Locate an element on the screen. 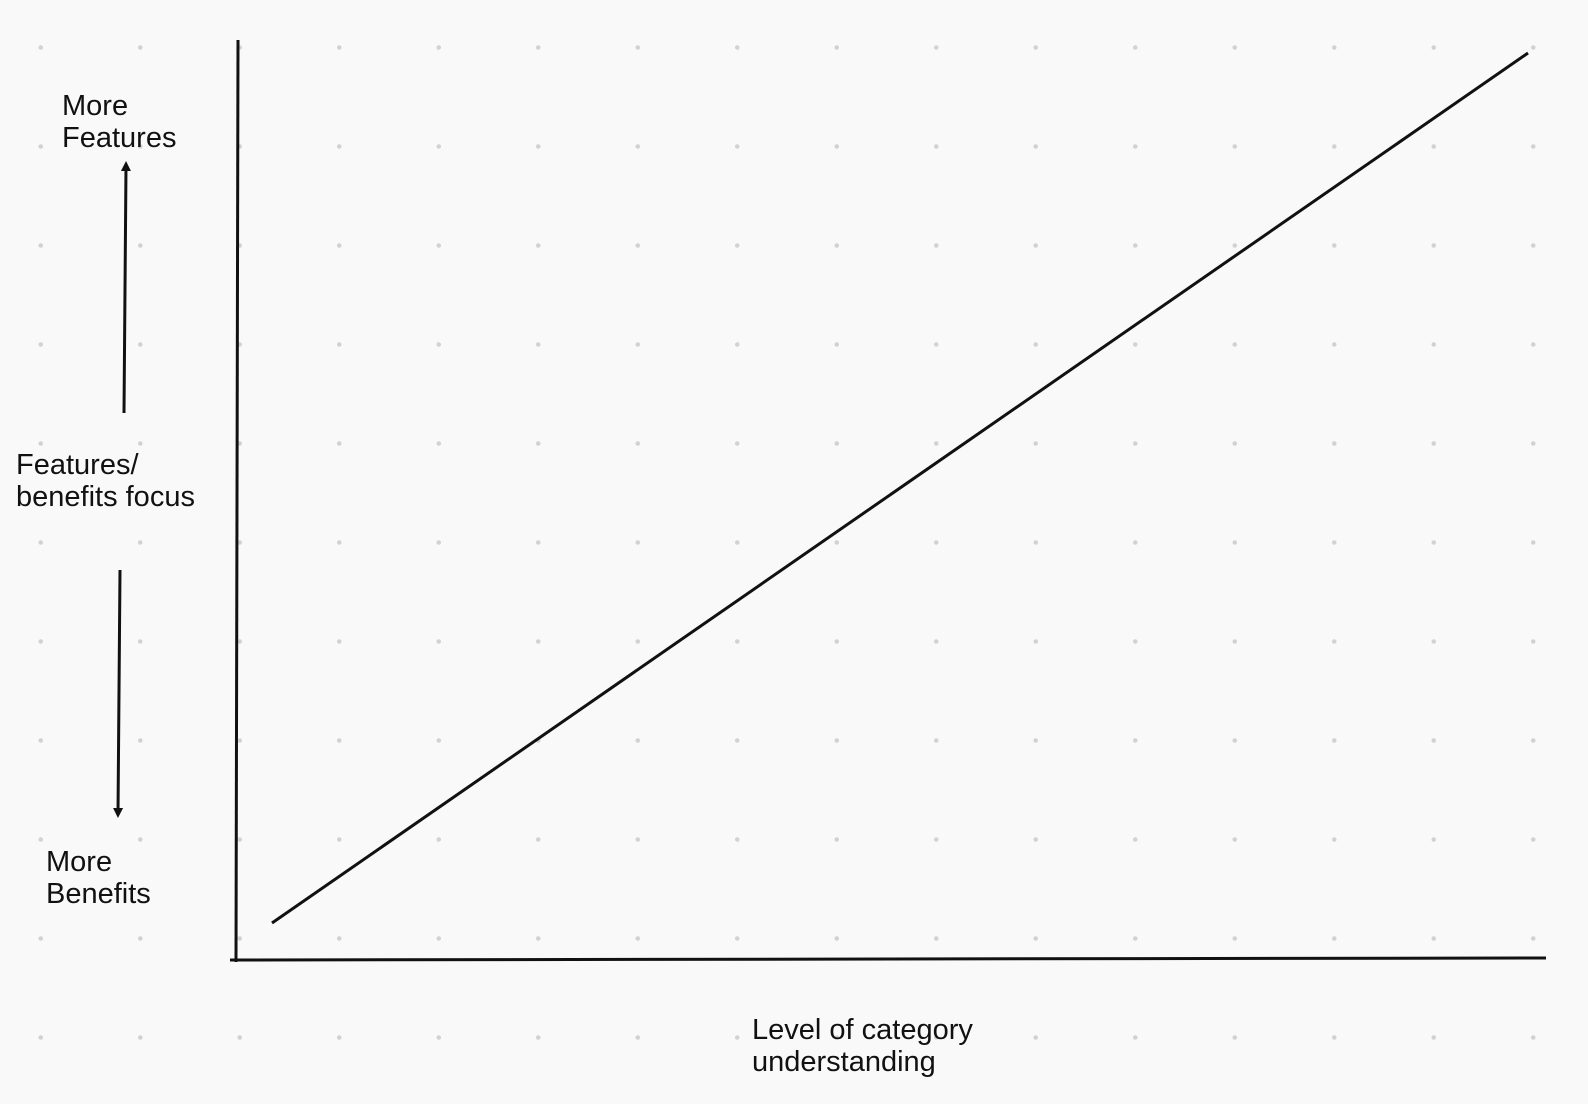 The width and height of the screenshot is (1588, 1104). arrow-down-more-benefits is located at coordinates (118, 693).